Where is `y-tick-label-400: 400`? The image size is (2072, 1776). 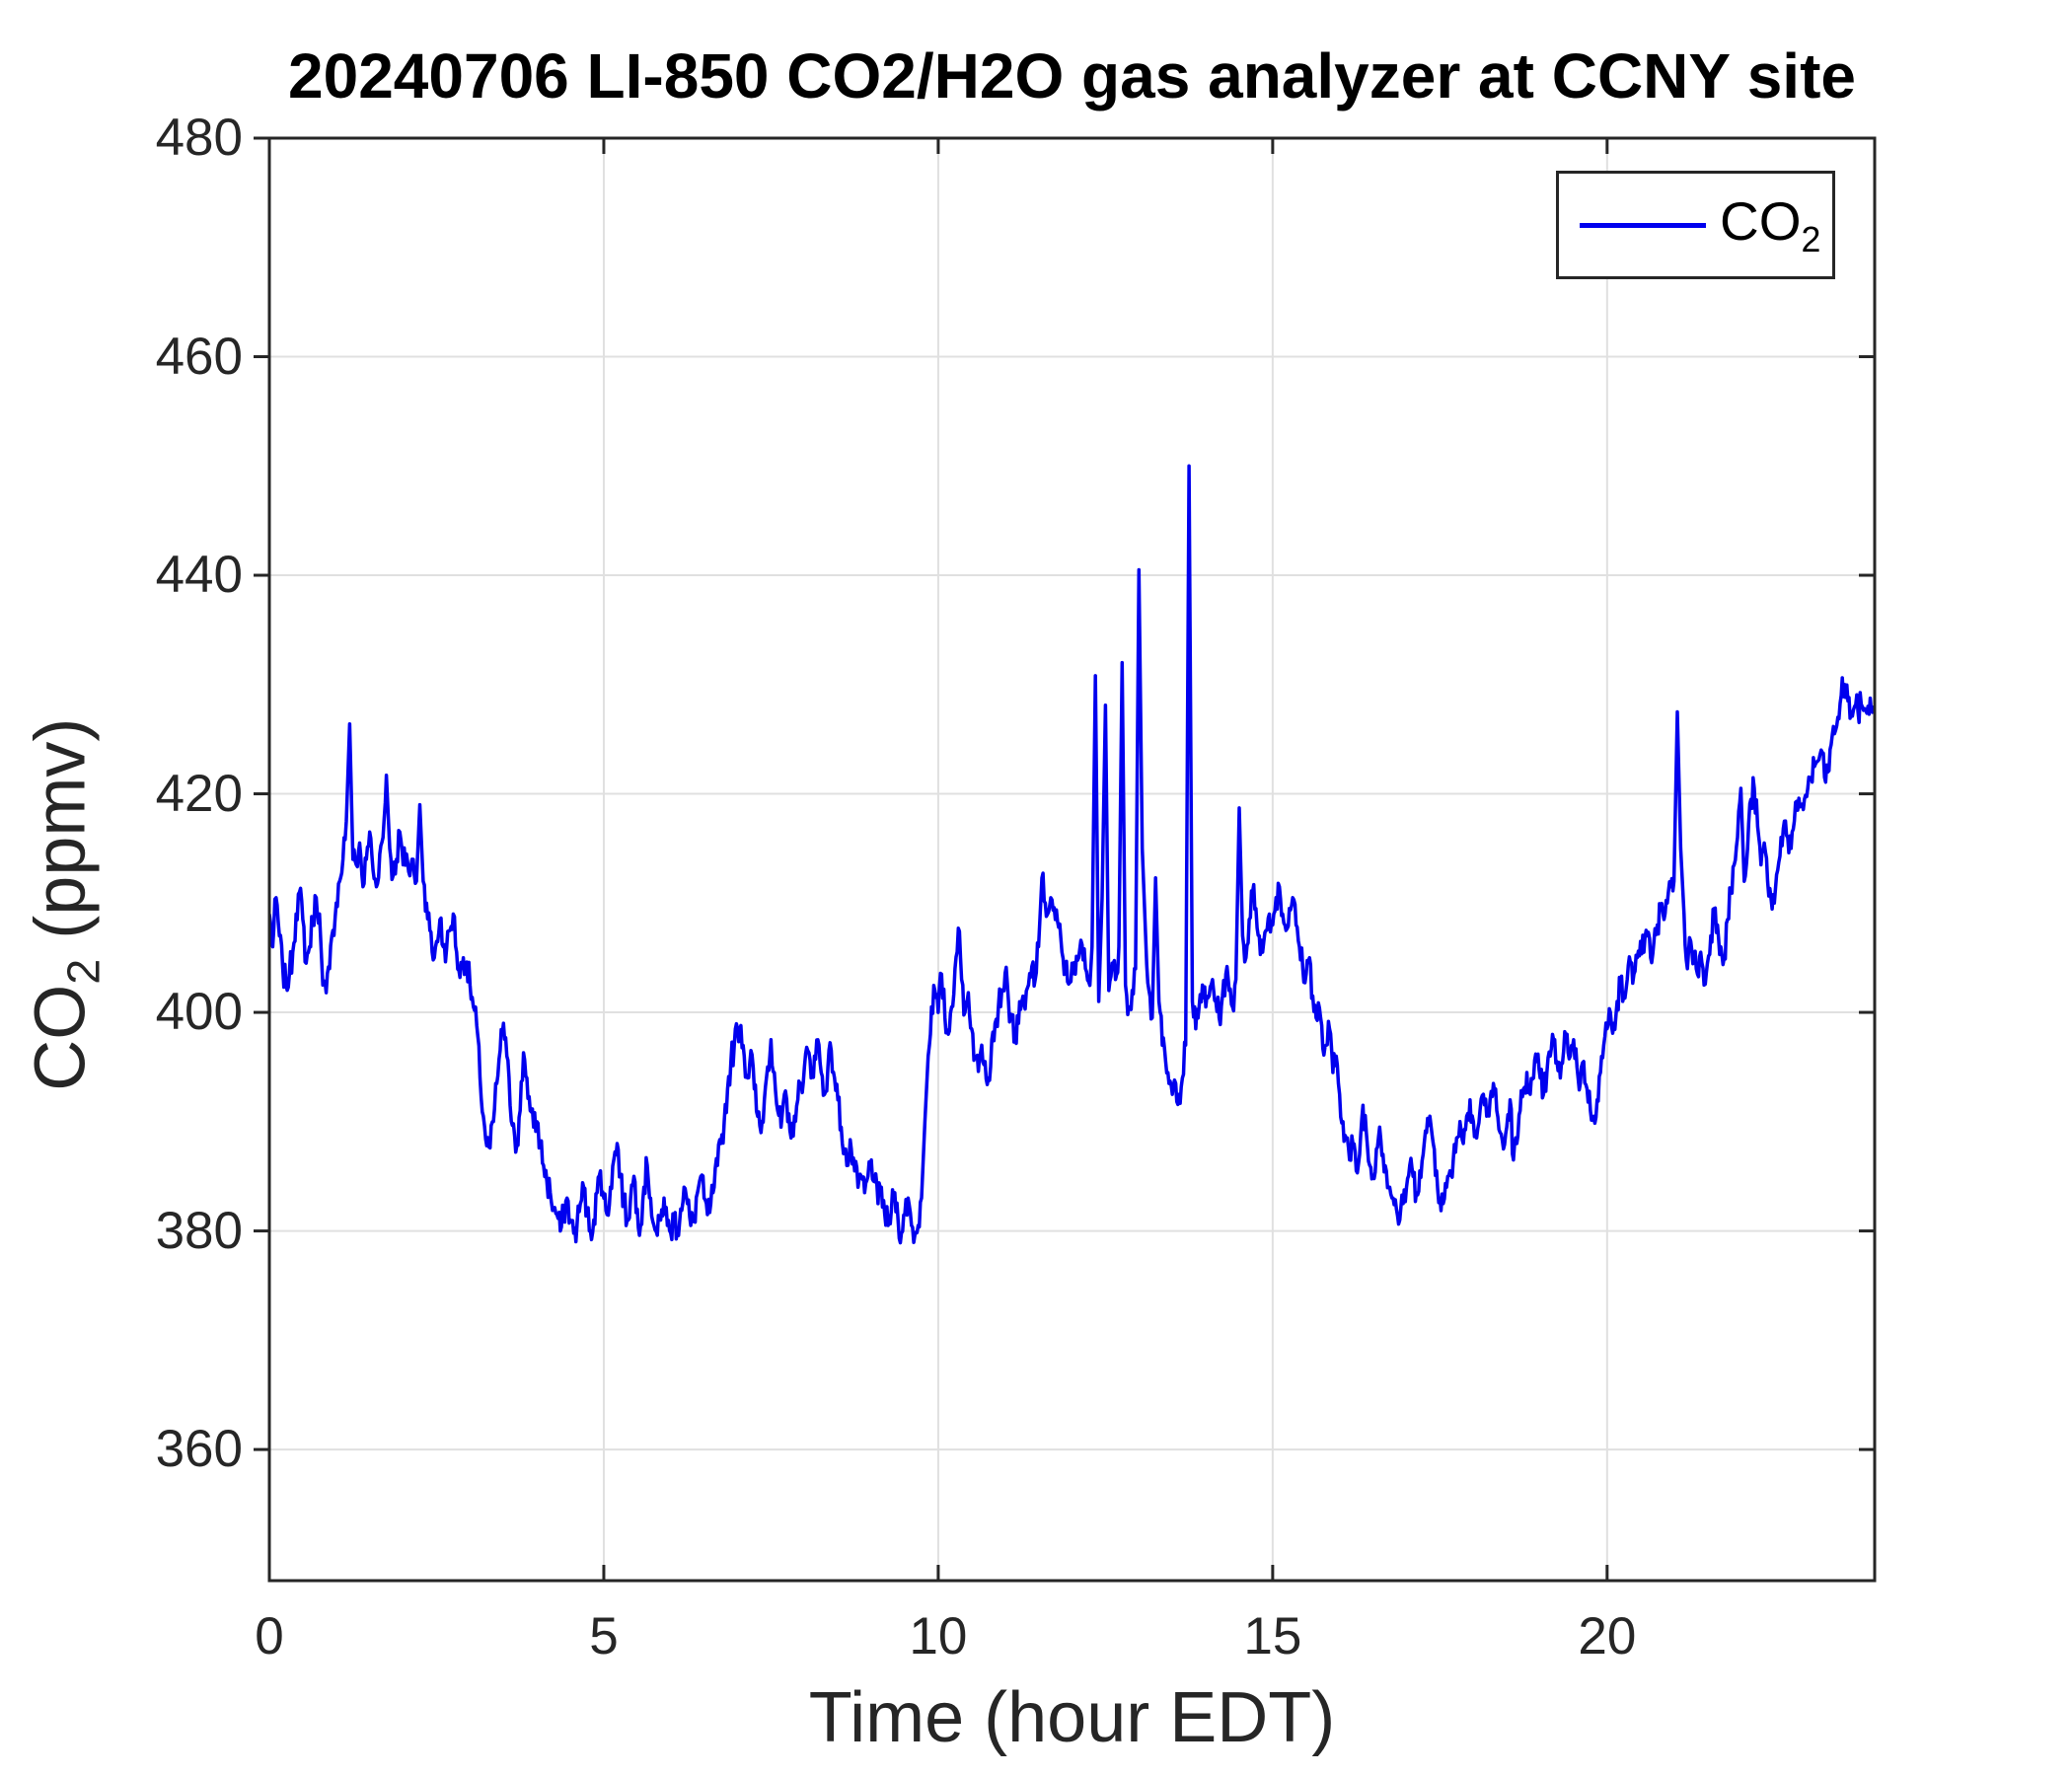
y-tick-label-400: 400 is located at coordinates (199, 1013).